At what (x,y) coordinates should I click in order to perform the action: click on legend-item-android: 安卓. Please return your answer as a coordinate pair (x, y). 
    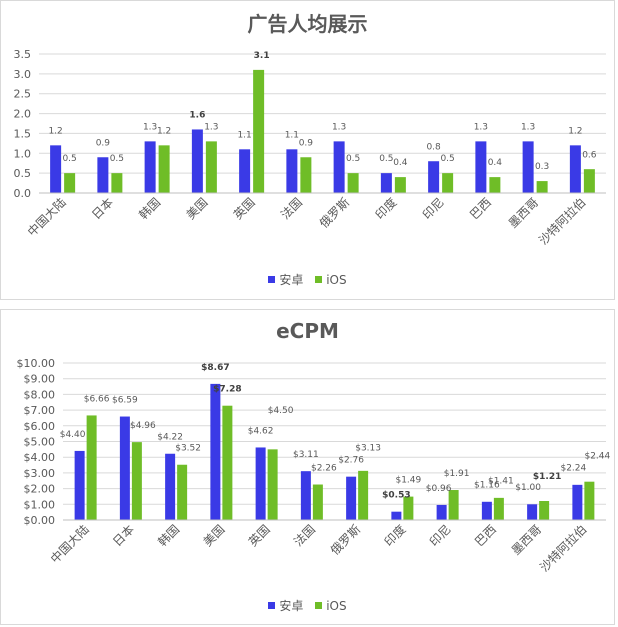
    Looking at the image, I should click on (285, 605).